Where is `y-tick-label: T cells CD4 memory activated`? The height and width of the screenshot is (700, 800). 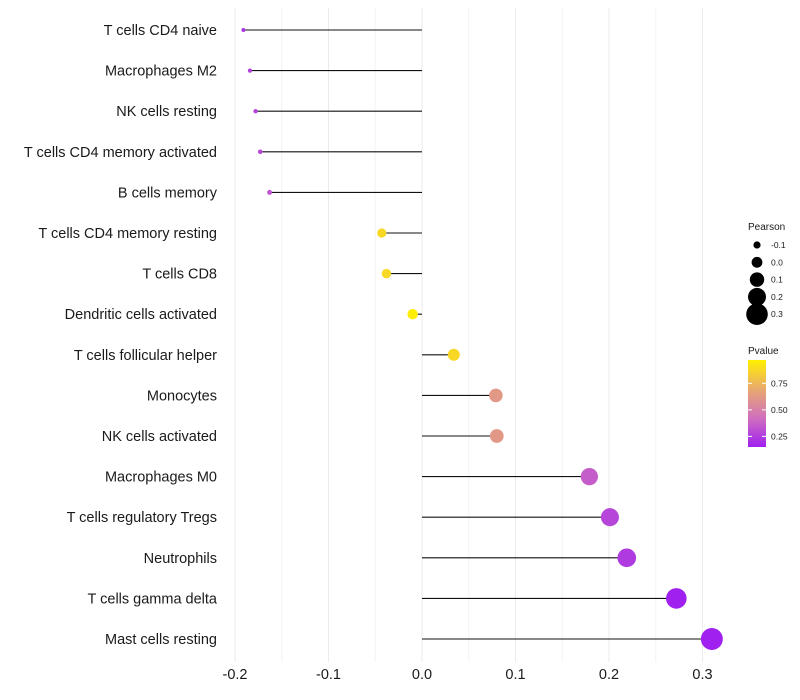
y-tick-label: T cells CD4 memory activated is located at coordinates (120, 153).